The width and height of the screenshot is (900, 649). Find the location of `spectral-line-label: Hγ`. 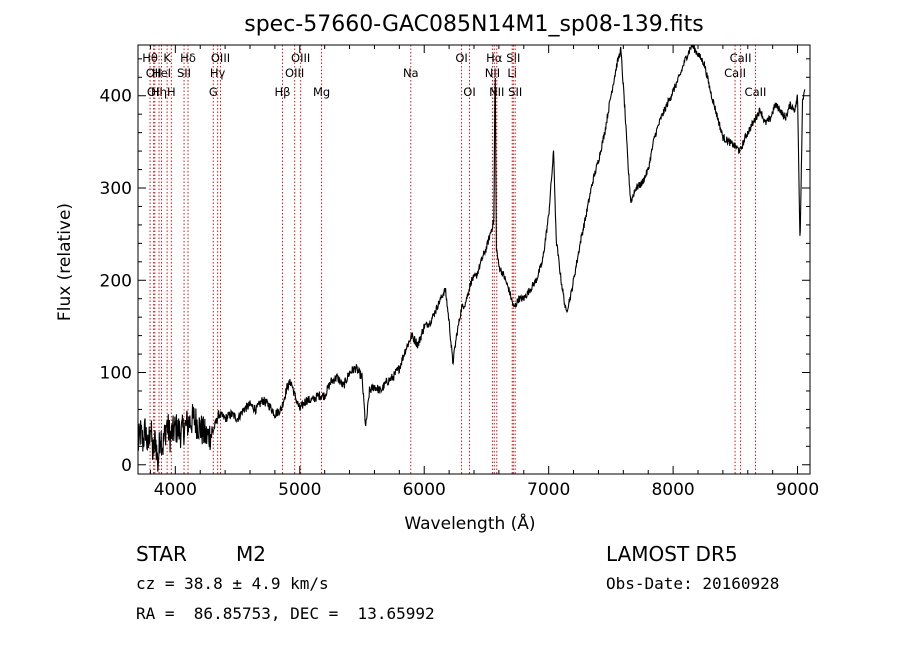

spectral-line-label: Hγ is located at coordinates (218, 73).